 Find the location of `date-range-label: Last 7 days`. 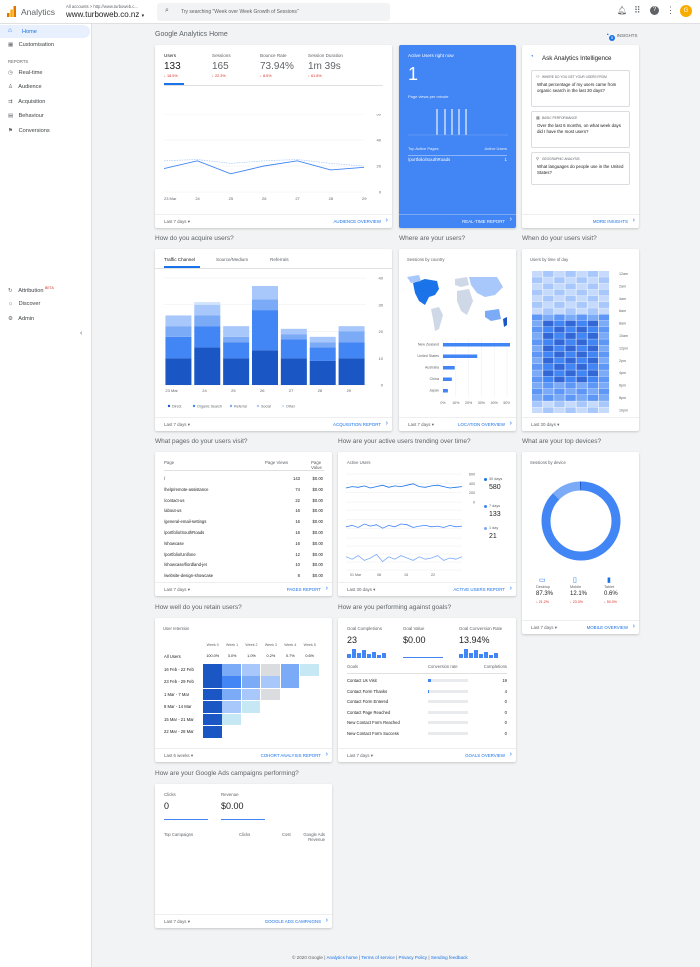

date-range-label: Last 7 days is located at coordinates (542, 627).